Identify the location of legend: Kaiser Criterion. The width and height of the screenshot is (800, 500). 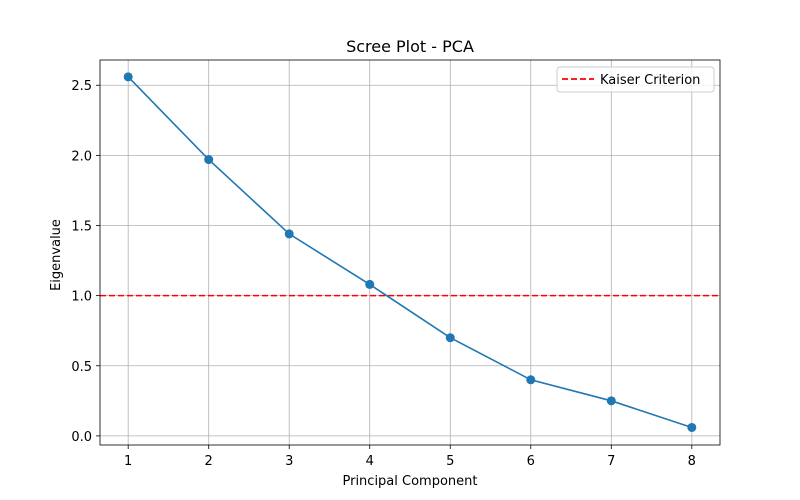
(635, 79).